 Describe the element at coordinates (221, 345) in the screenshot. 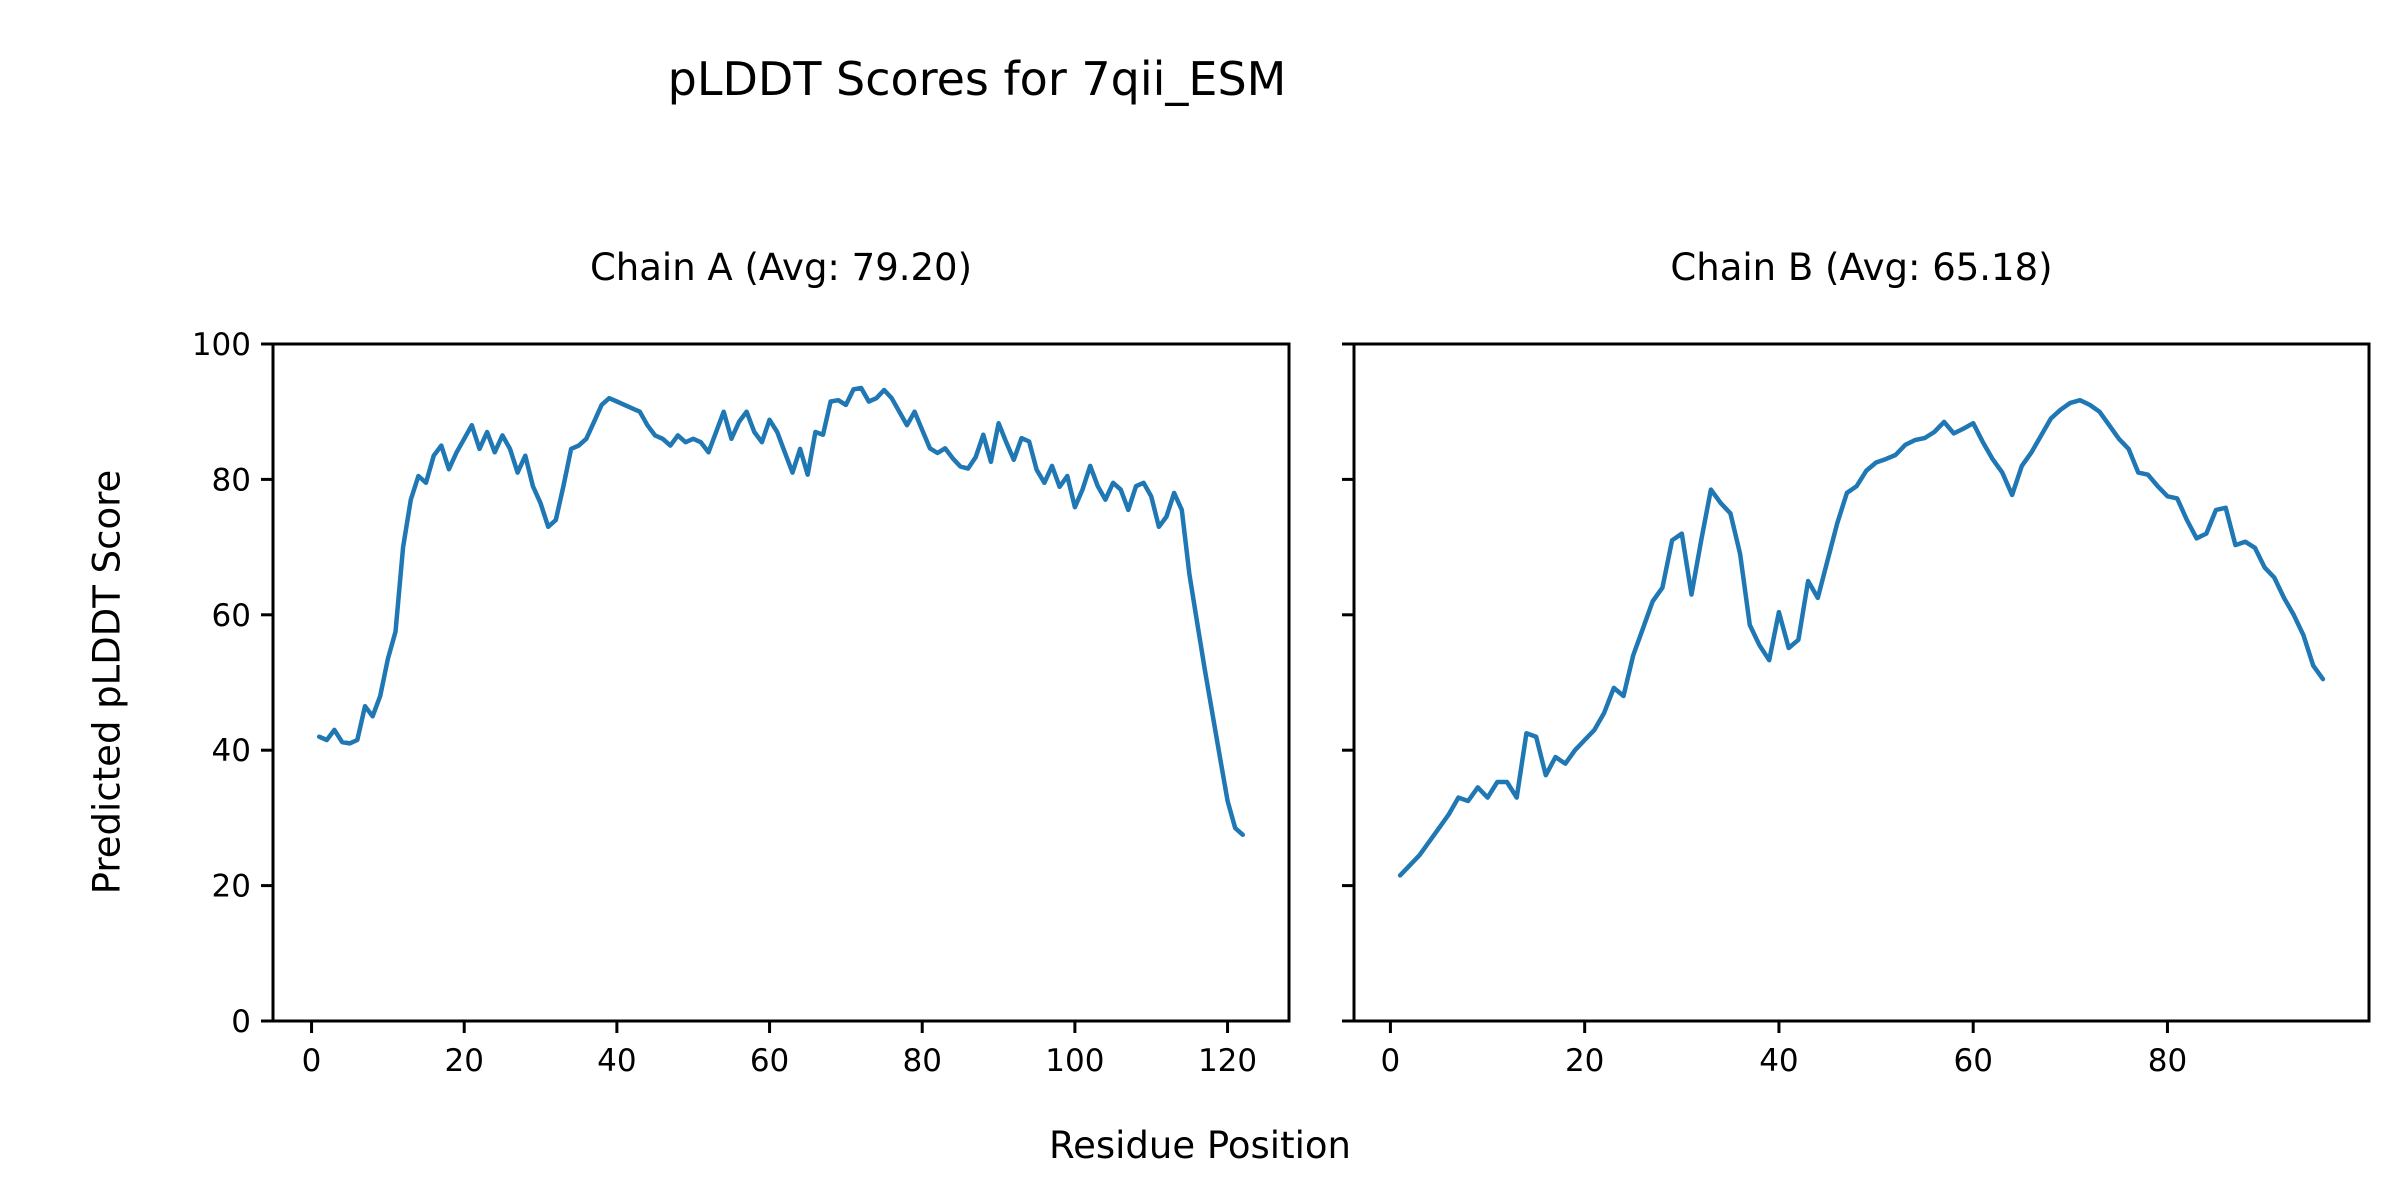

I see `y-tick-label: 100` at that location.